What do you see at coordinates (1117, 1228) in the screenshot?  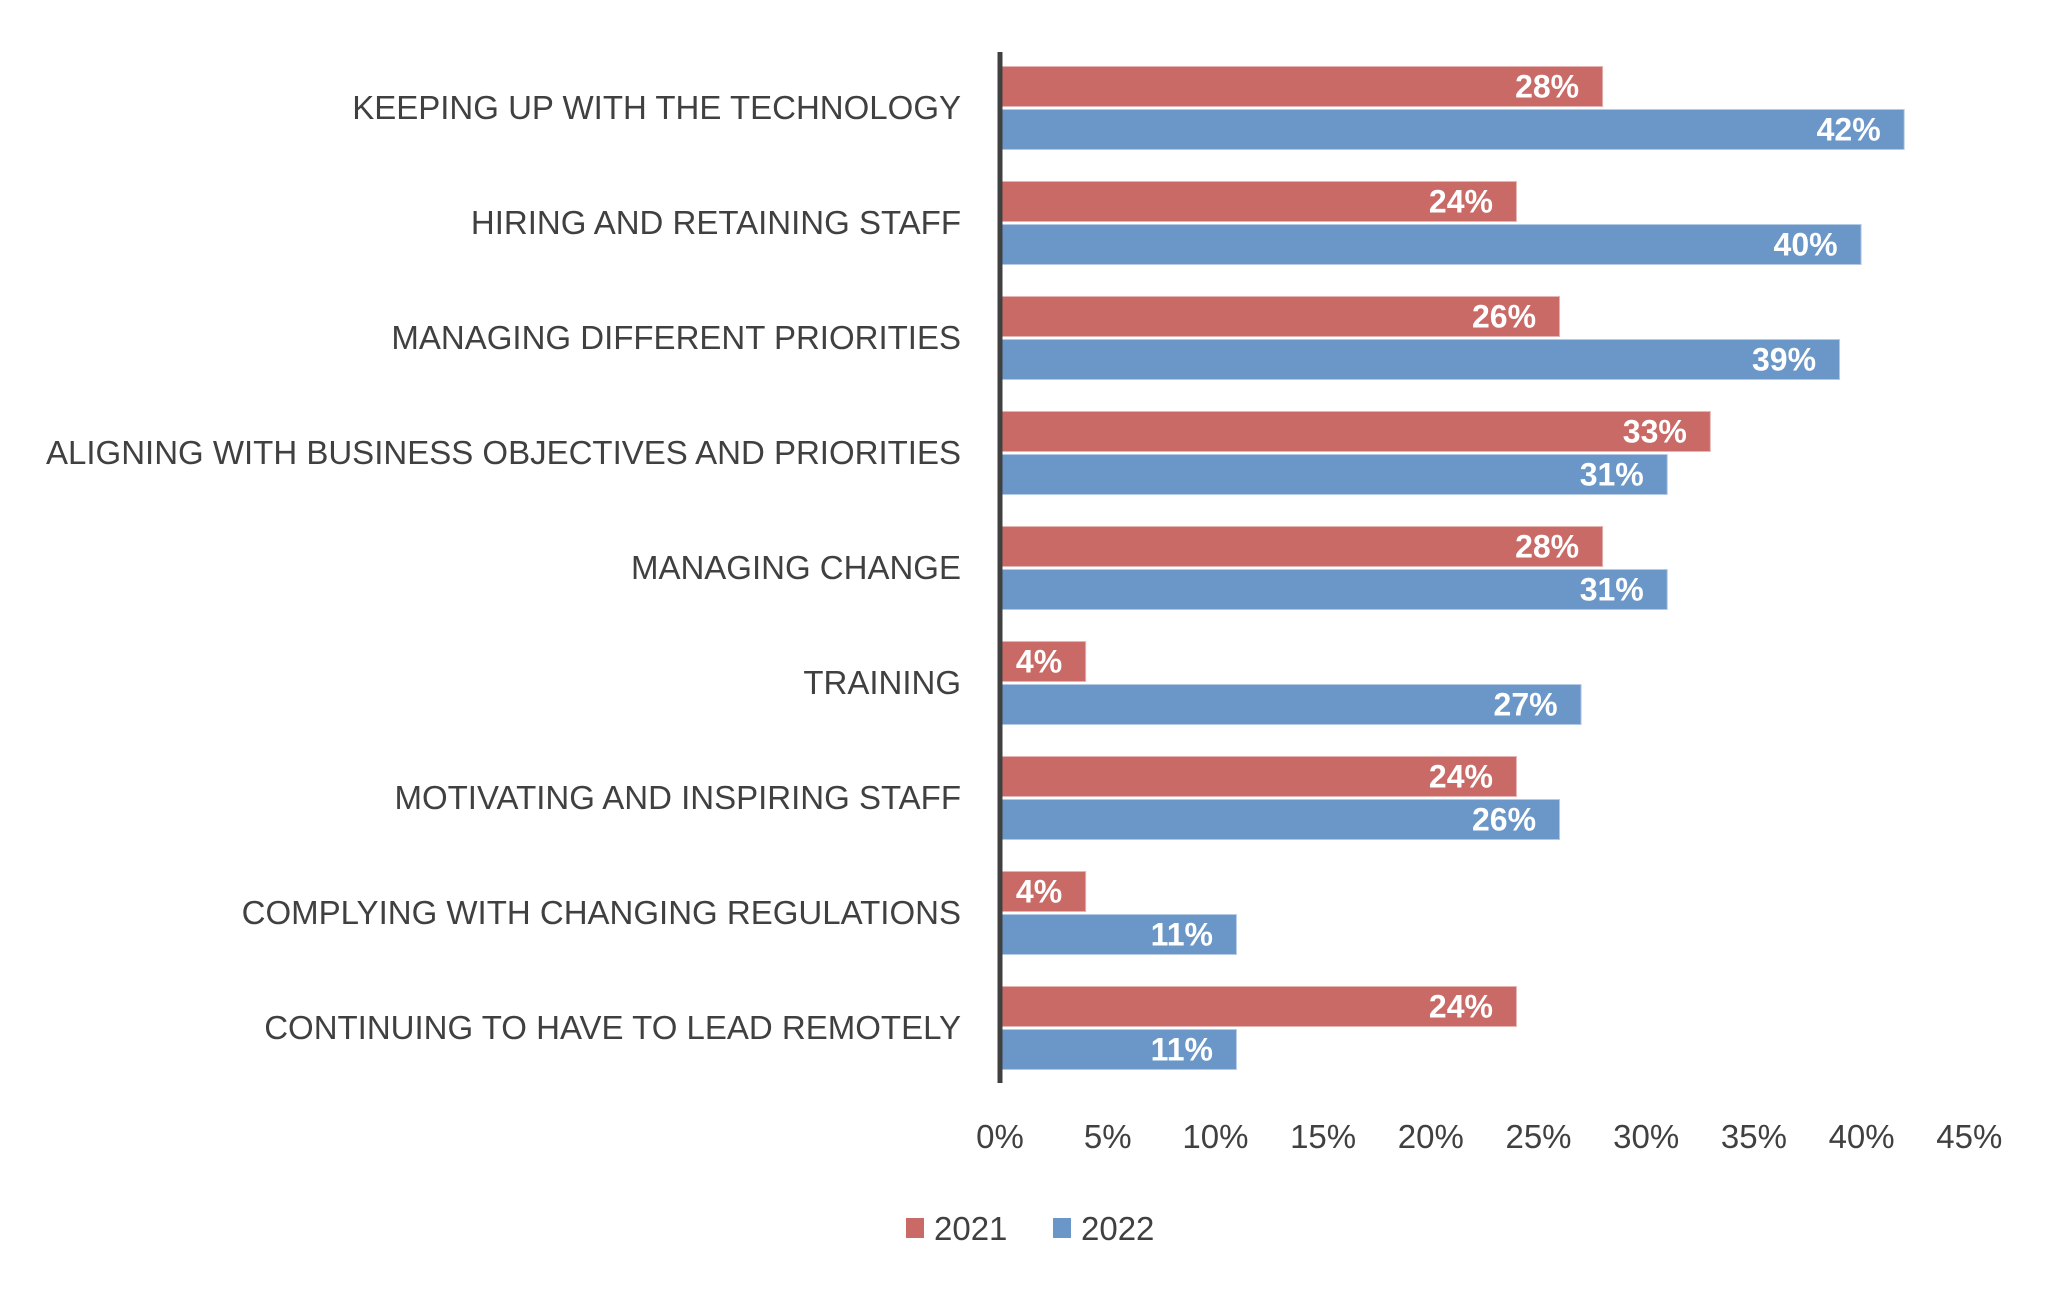 I see `legend-label-2022: 2022` at bounding box center [1117, 1228].